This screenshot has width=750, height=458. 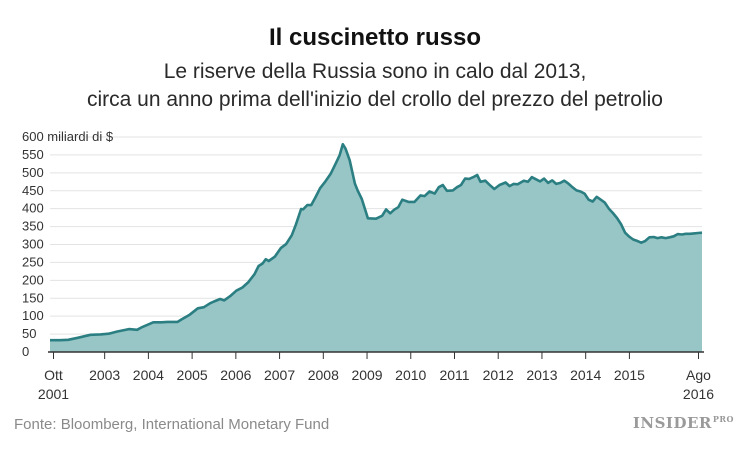 What do you see at coordinates (104, 375) in the screenshot?
I see `x-tick-label-1: 2003` at bounding box center [104, 375].